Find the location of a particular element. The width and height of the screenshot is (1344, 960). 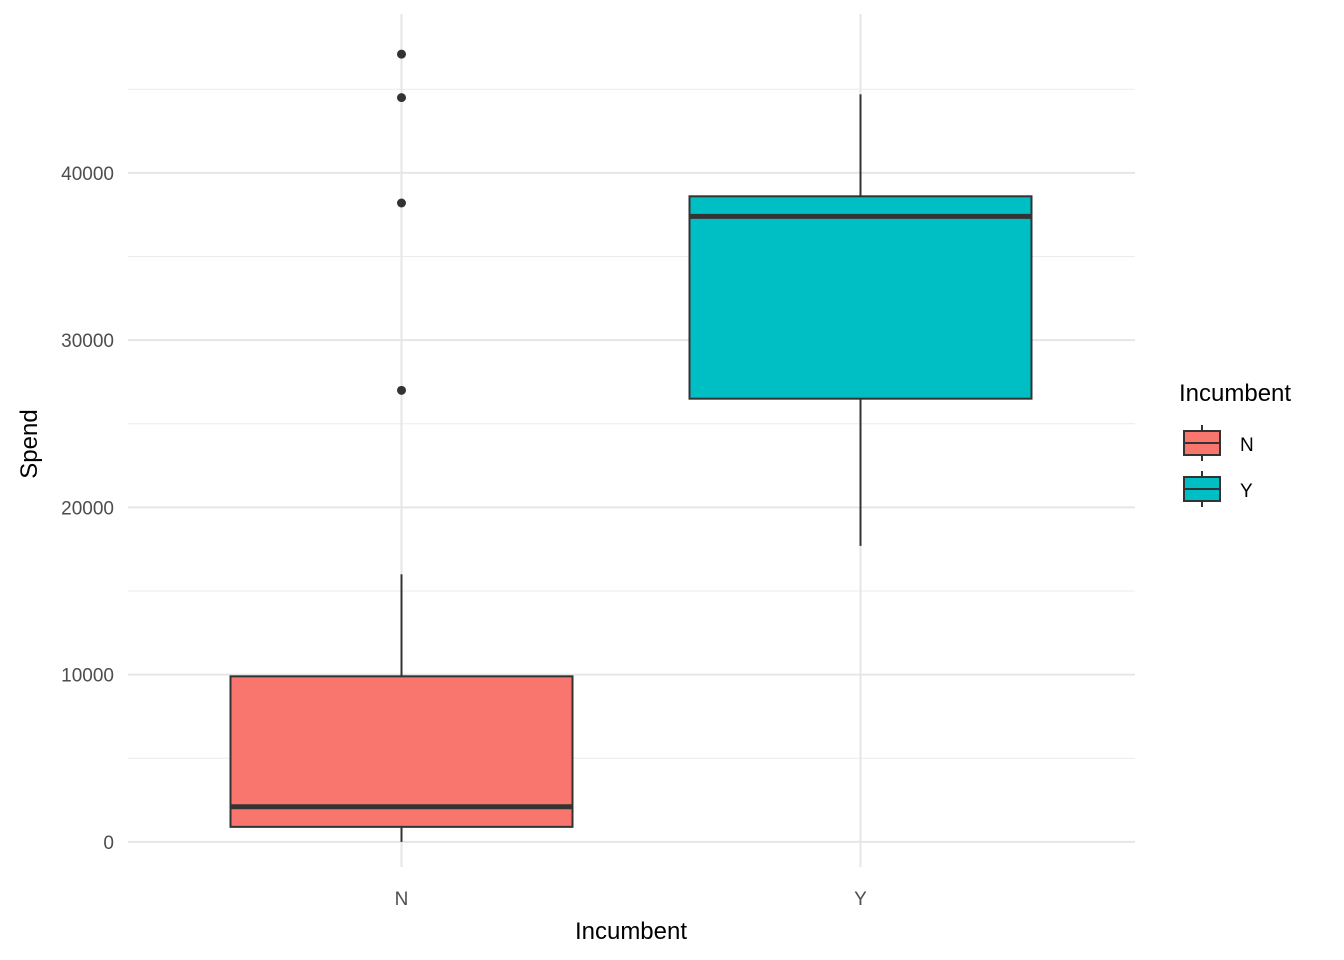

box-y is located at coordinates (860, 320).